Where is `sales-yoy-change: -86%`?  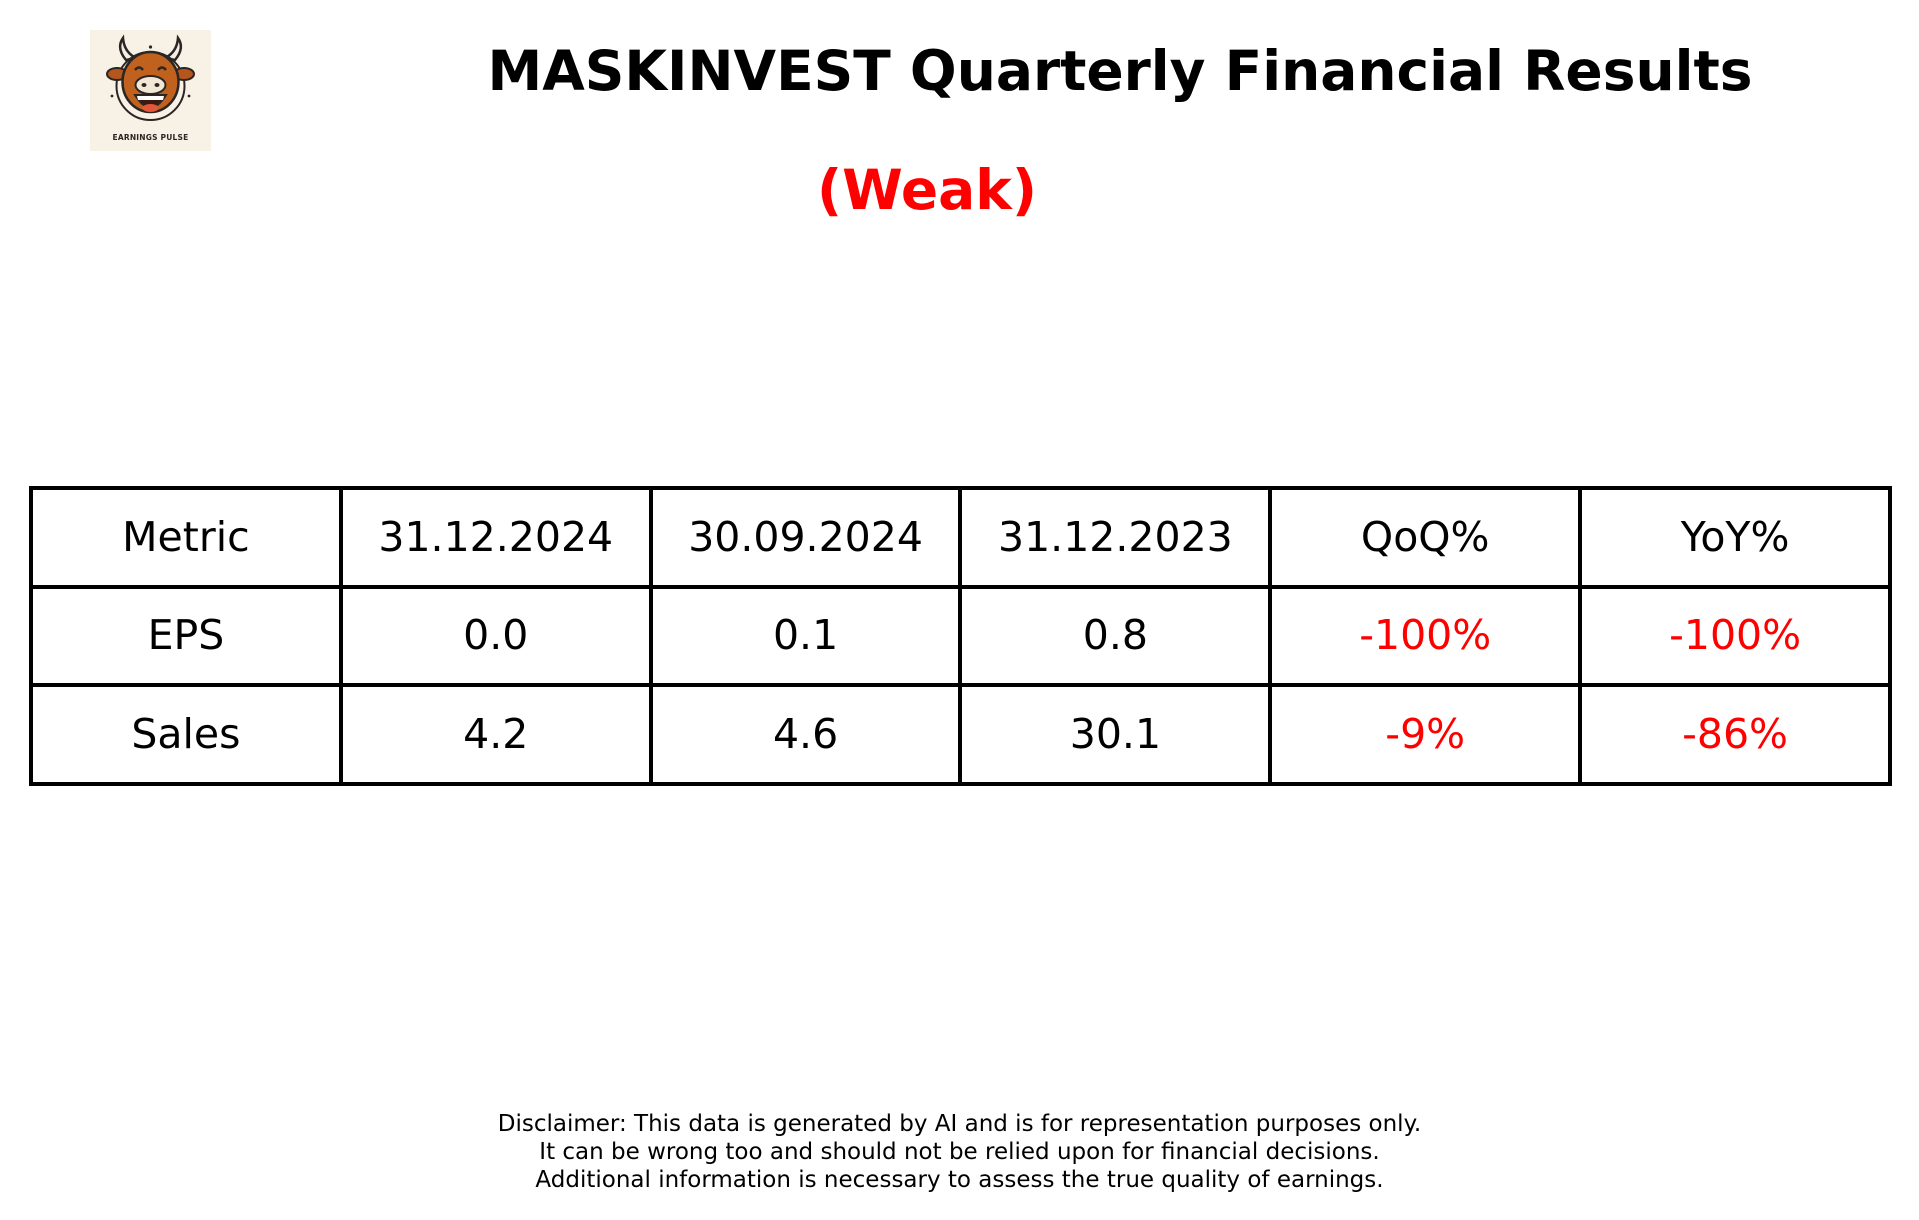
sales-yoy-change: -86% is located at coordinates (1735, 734).